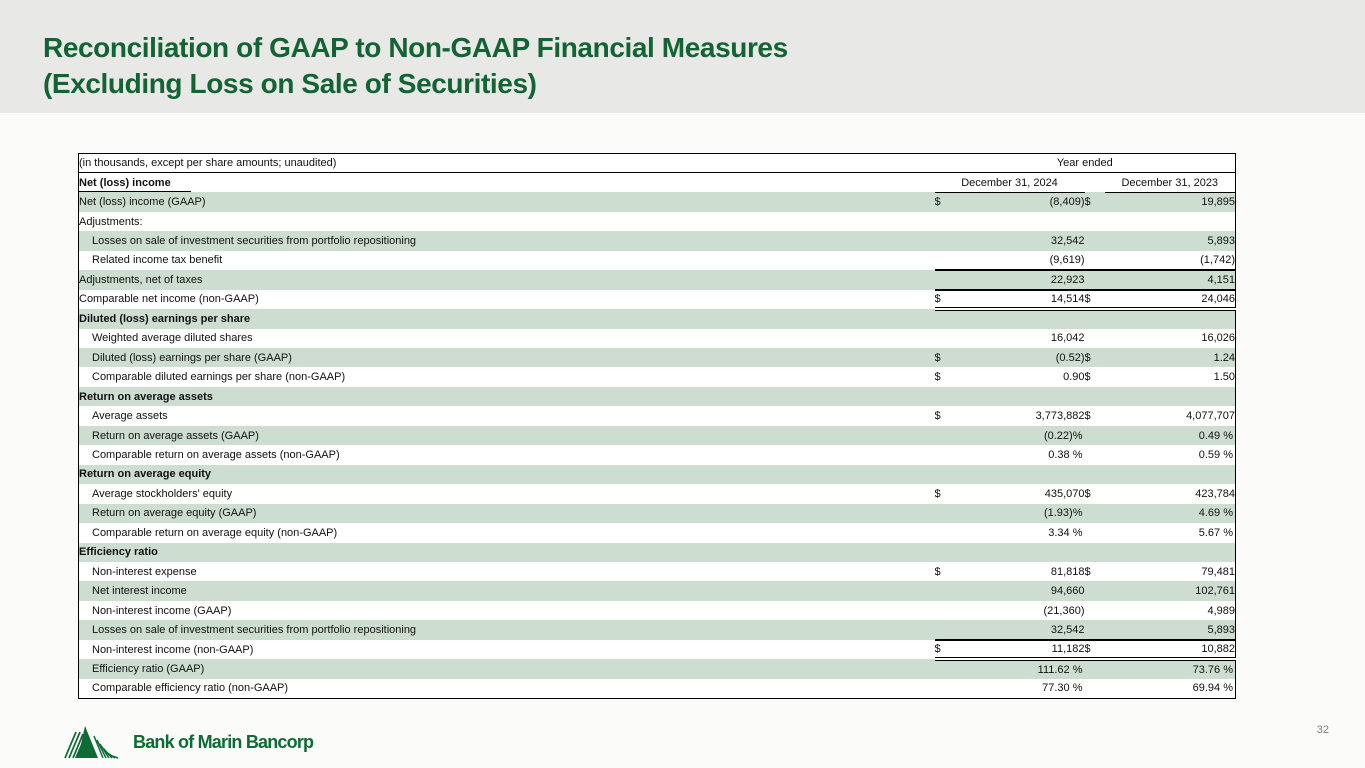 This screenshot has height=768, width=1365. Describe the element at coordinates (506, 649) in the screenshot. I see `row-label: Non-interest income (non-GAAP)` at that location.